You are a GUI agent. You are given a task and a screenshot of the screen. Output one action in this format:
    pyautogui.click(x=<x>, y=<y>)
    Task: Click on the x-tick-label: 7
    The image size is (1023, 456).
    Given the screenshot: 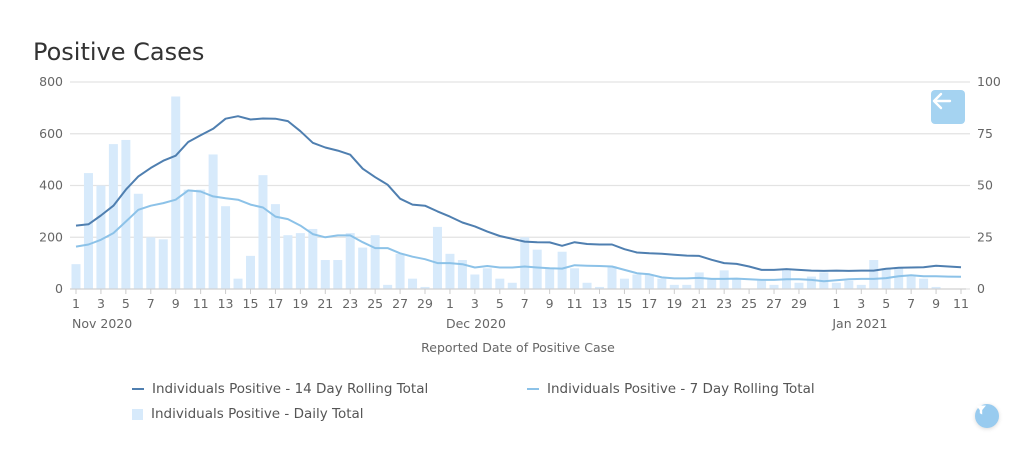 What is the action you would take?
    pyautogui.click(x=151, y=303)
    